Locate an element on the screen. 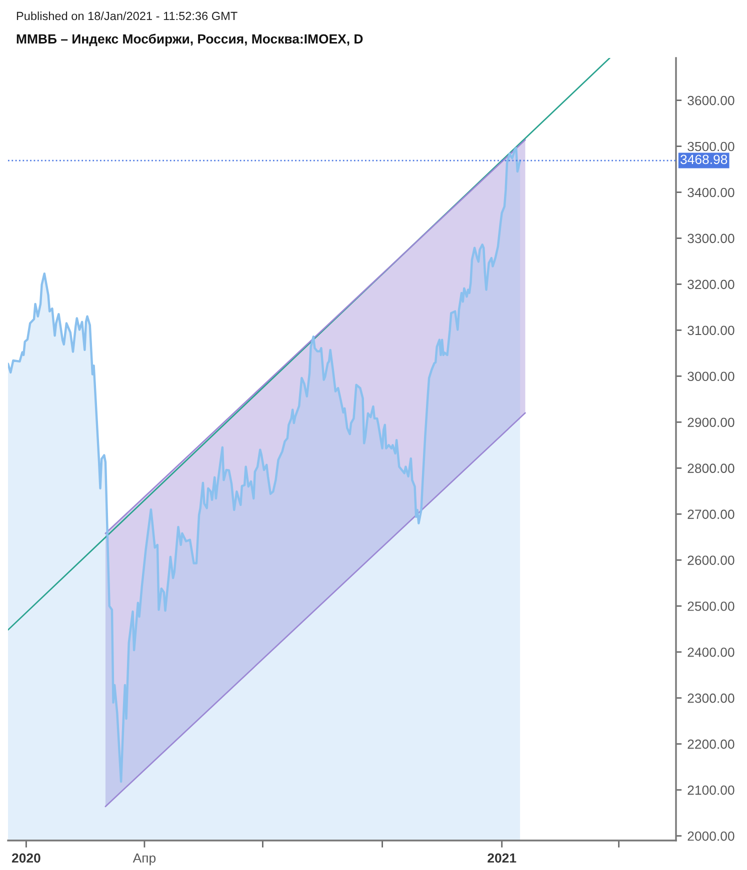 This screenshot has height=870, width=747. y-tick-label: 2800.00 is located at coordinates (711, 469).